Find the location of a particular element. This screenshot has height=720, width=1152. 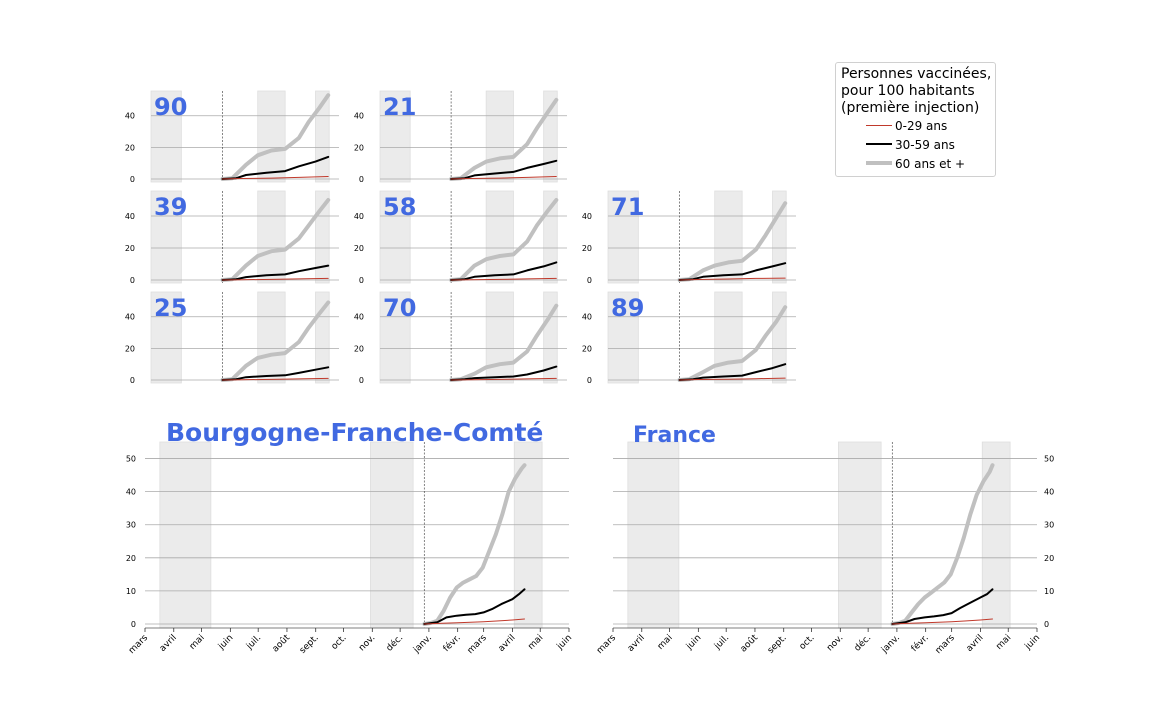

chart-panel-3: 0 20 40 58 is located at coordinates (460, 237).